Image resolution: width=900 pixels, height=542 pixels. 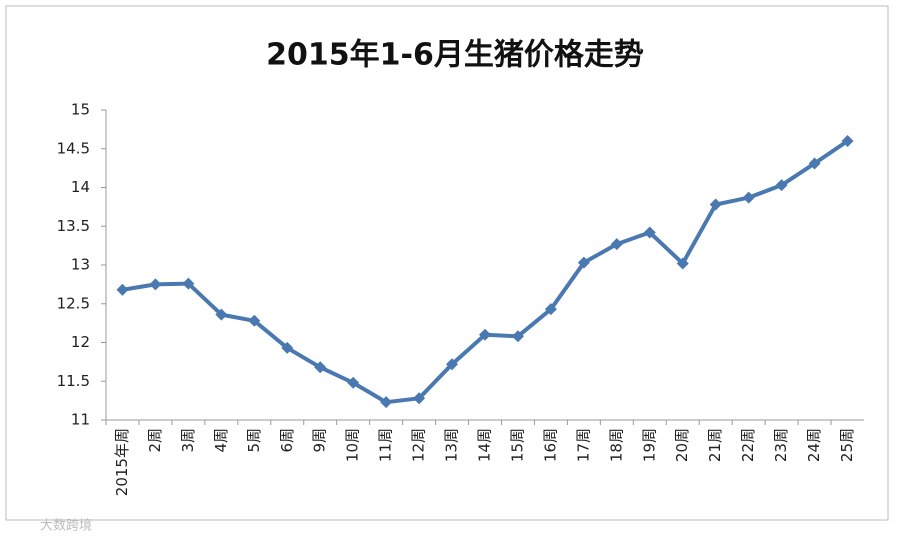 I want to click on y-tick-label: 14, so click(x=80, y=187).